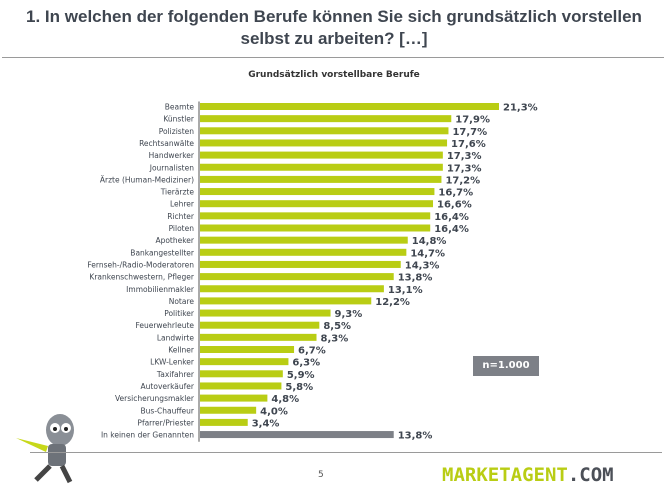 The width and height of the screenshot is (668, 497). I want to click on category-label: Kellner, so click(181, 350).